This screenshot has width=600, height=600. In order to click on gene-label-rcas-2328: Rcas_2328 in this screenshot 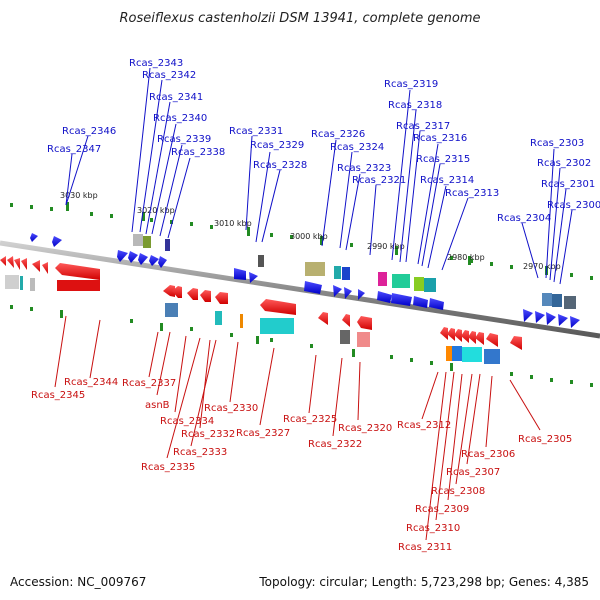, I will do `click(280, 165)`.